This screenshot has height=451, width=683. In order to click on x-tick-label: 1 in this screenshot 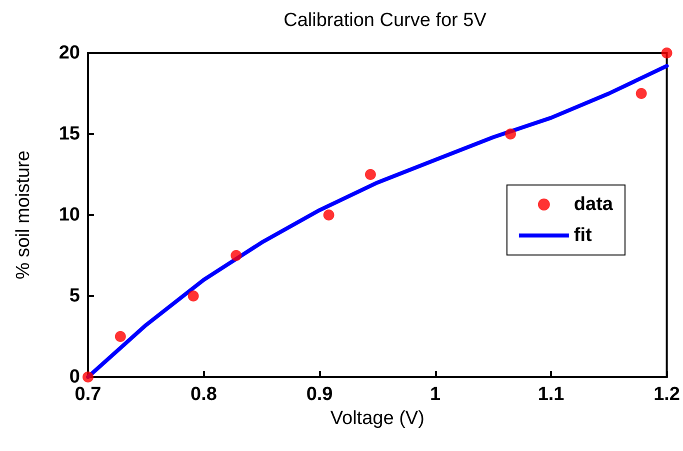, I will do `click(435, 394)`.